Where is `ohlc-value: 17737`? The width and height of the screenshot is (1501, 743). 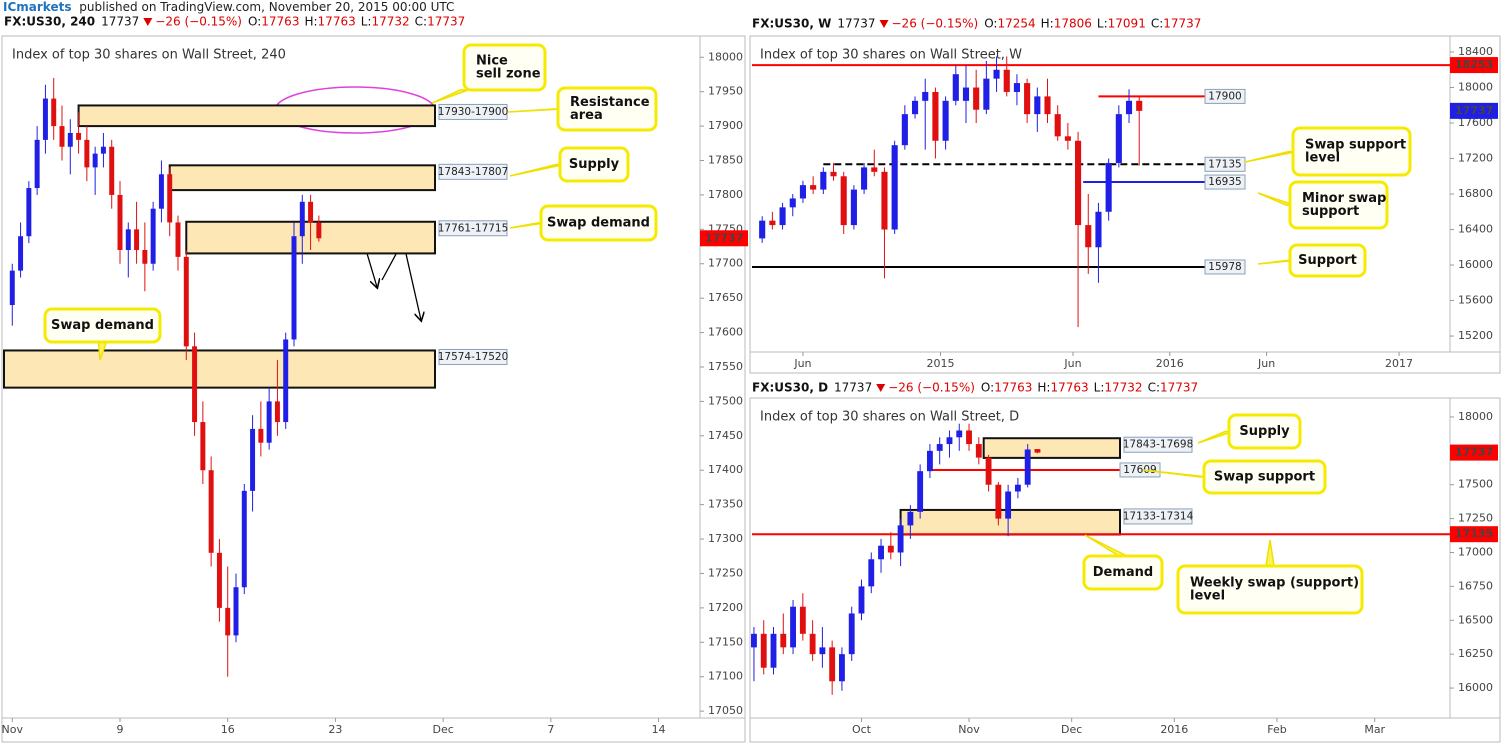 ohlc-value: 17737 is located at coordinates (1179, 388).